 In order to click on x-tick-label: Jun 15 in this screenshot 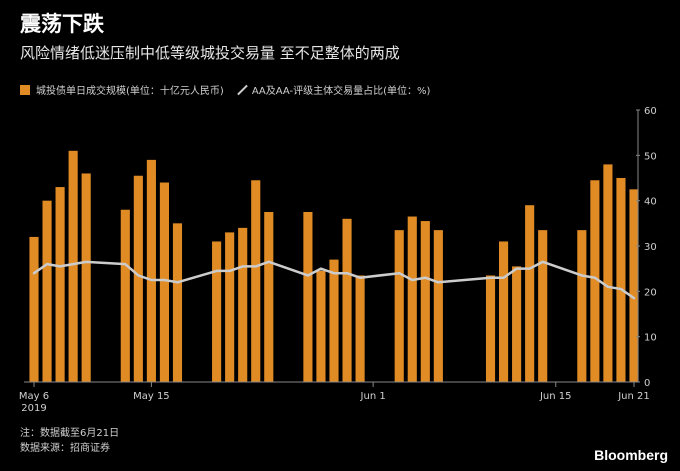, I will do `click(555, 396)`.